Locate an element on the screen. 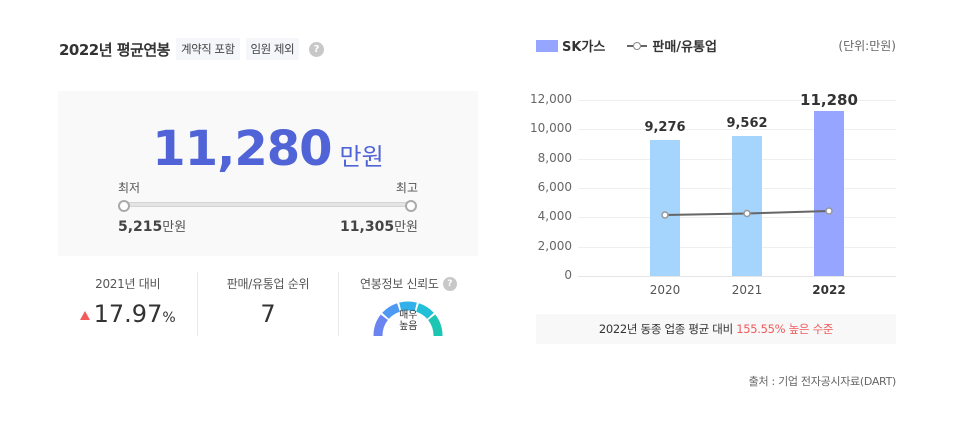  range-min-unit: 만원 is located at coordinates (174, 227).